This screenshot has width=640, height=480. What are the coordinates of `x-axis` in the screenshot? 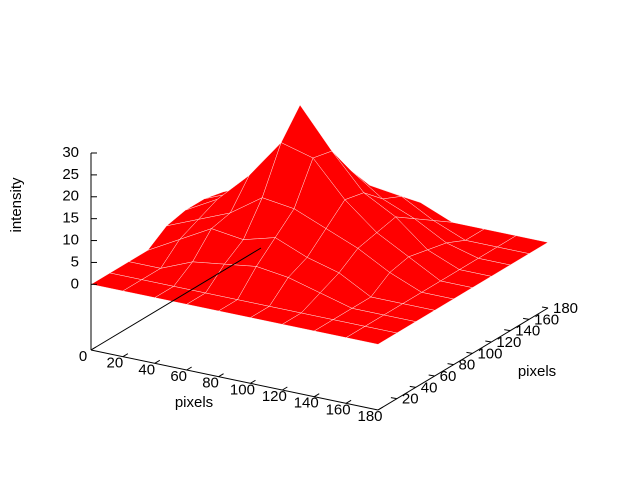 It's located at (234, 380).